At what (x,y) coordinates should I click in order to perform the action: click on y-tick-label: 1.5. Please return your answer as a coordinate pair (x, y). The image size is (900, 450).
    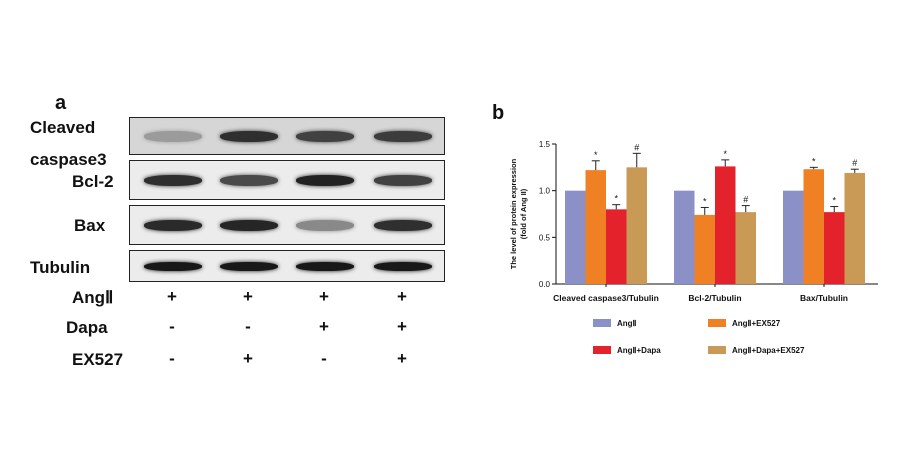
    Looking at the image, I should click on (545, 144).